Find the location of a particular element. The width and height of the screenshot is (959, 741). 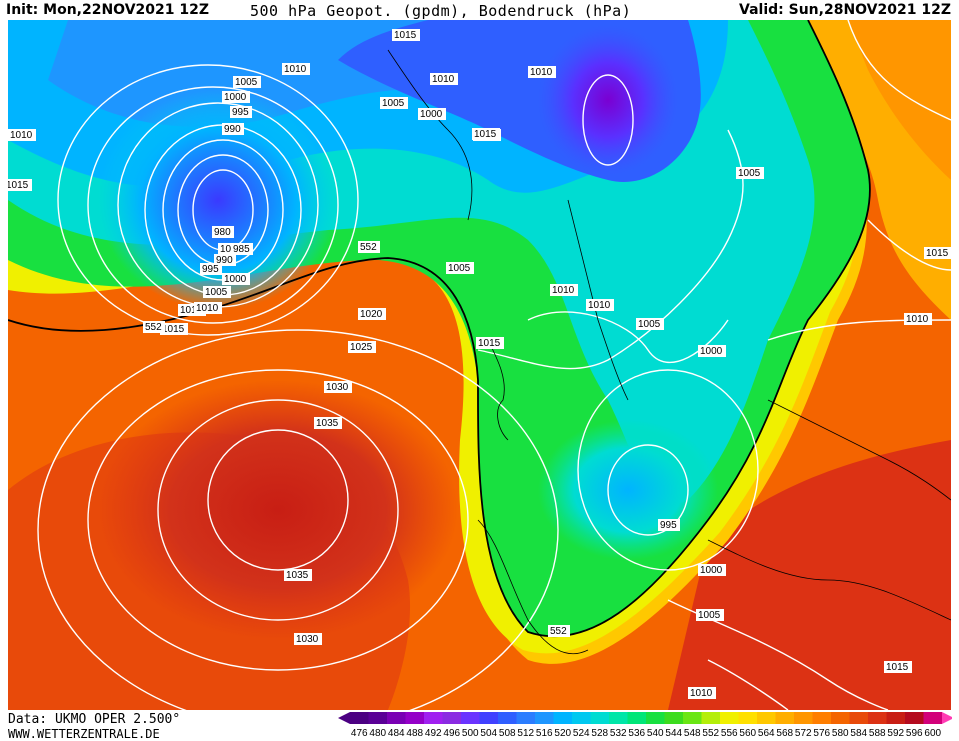

svg-text: 985 is located at coordinates (241, 249).